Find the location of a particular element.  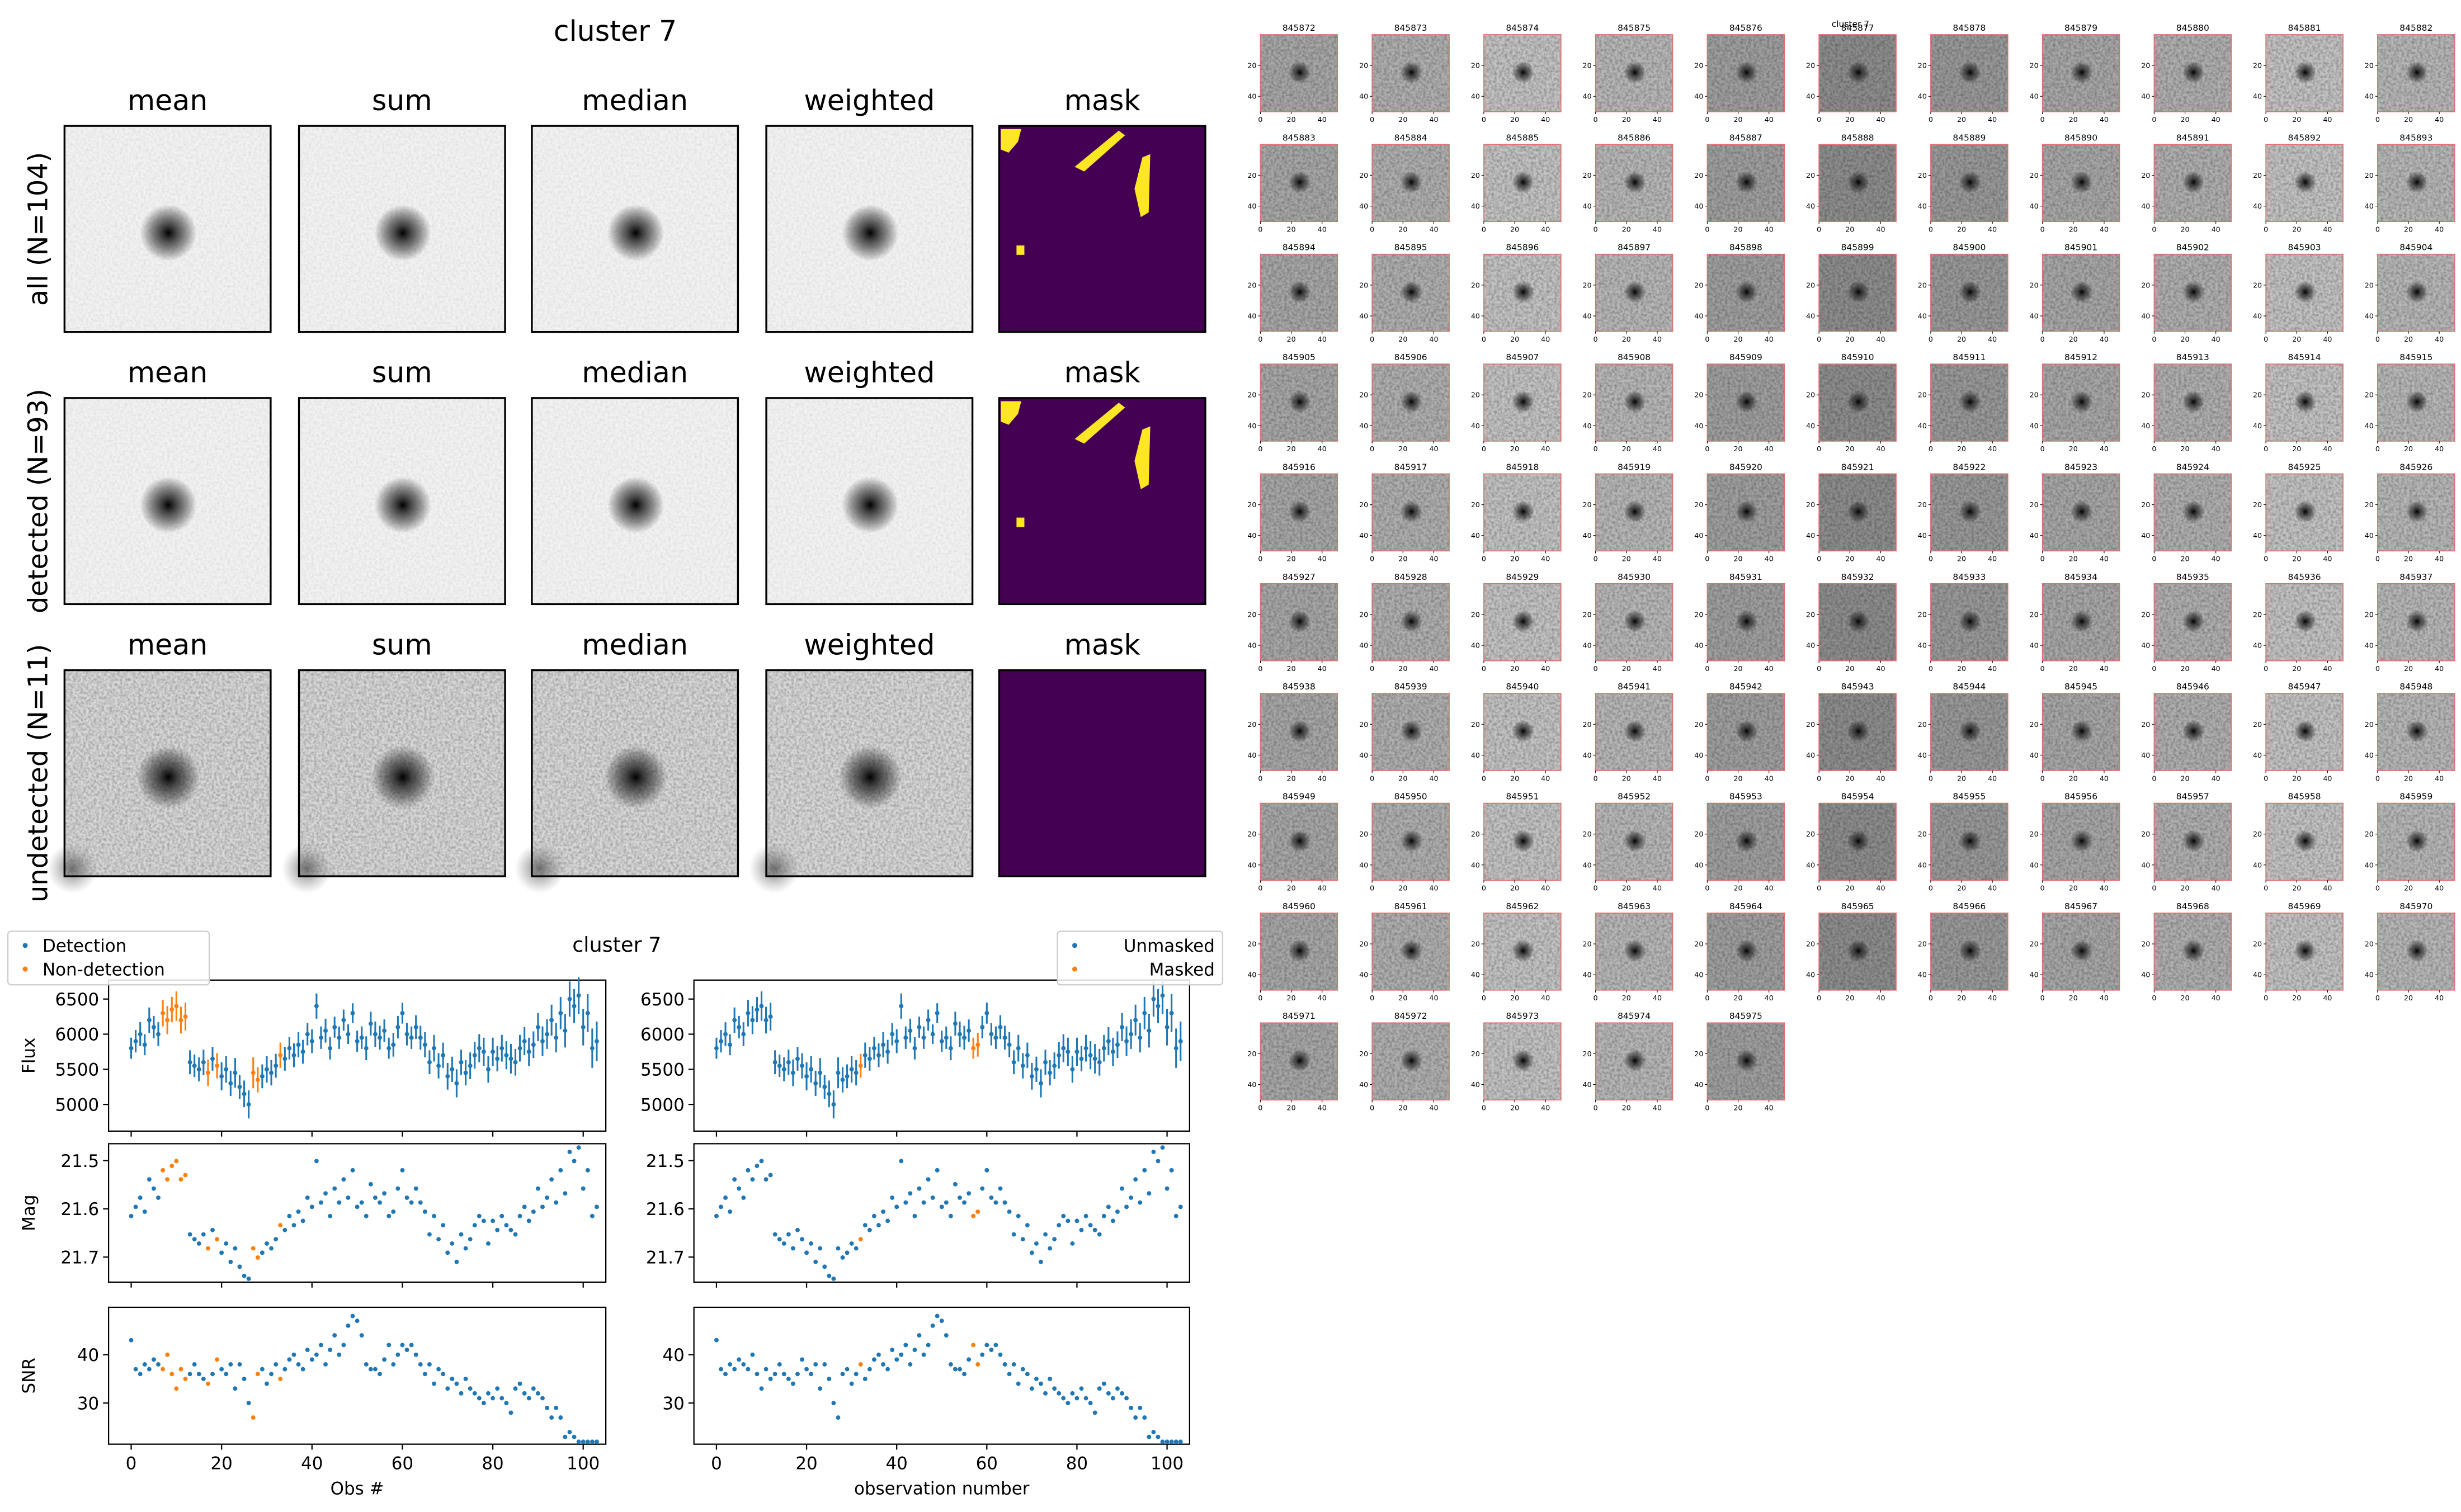

stamp-title: 845938 is located at coordinates (1299, 687).